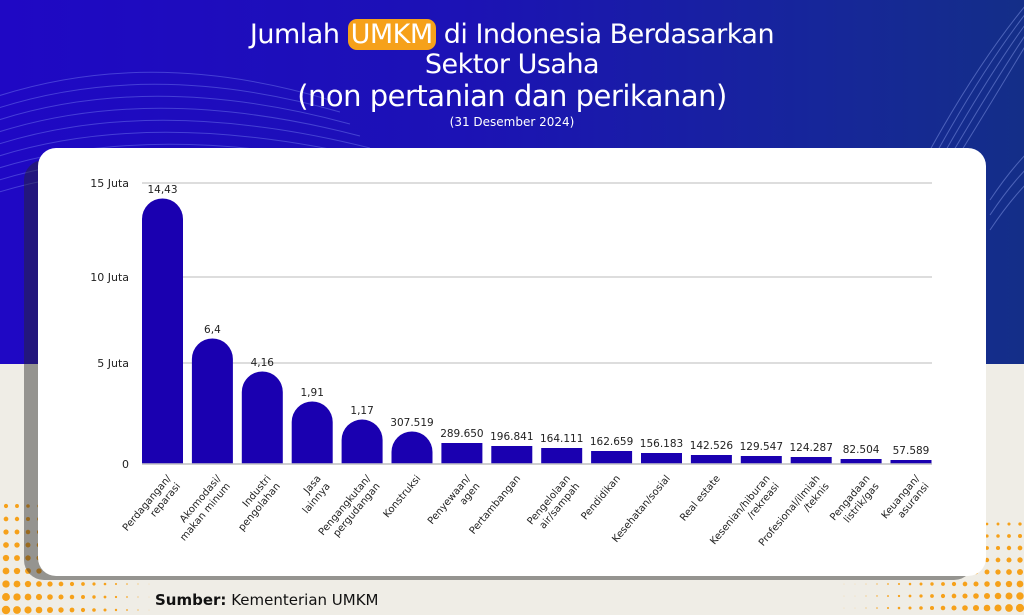 The image size is (1024, 615). Describe the element at coordinates (191, 600) in the screenshot. I see `source-label: Sumber:` at that location.